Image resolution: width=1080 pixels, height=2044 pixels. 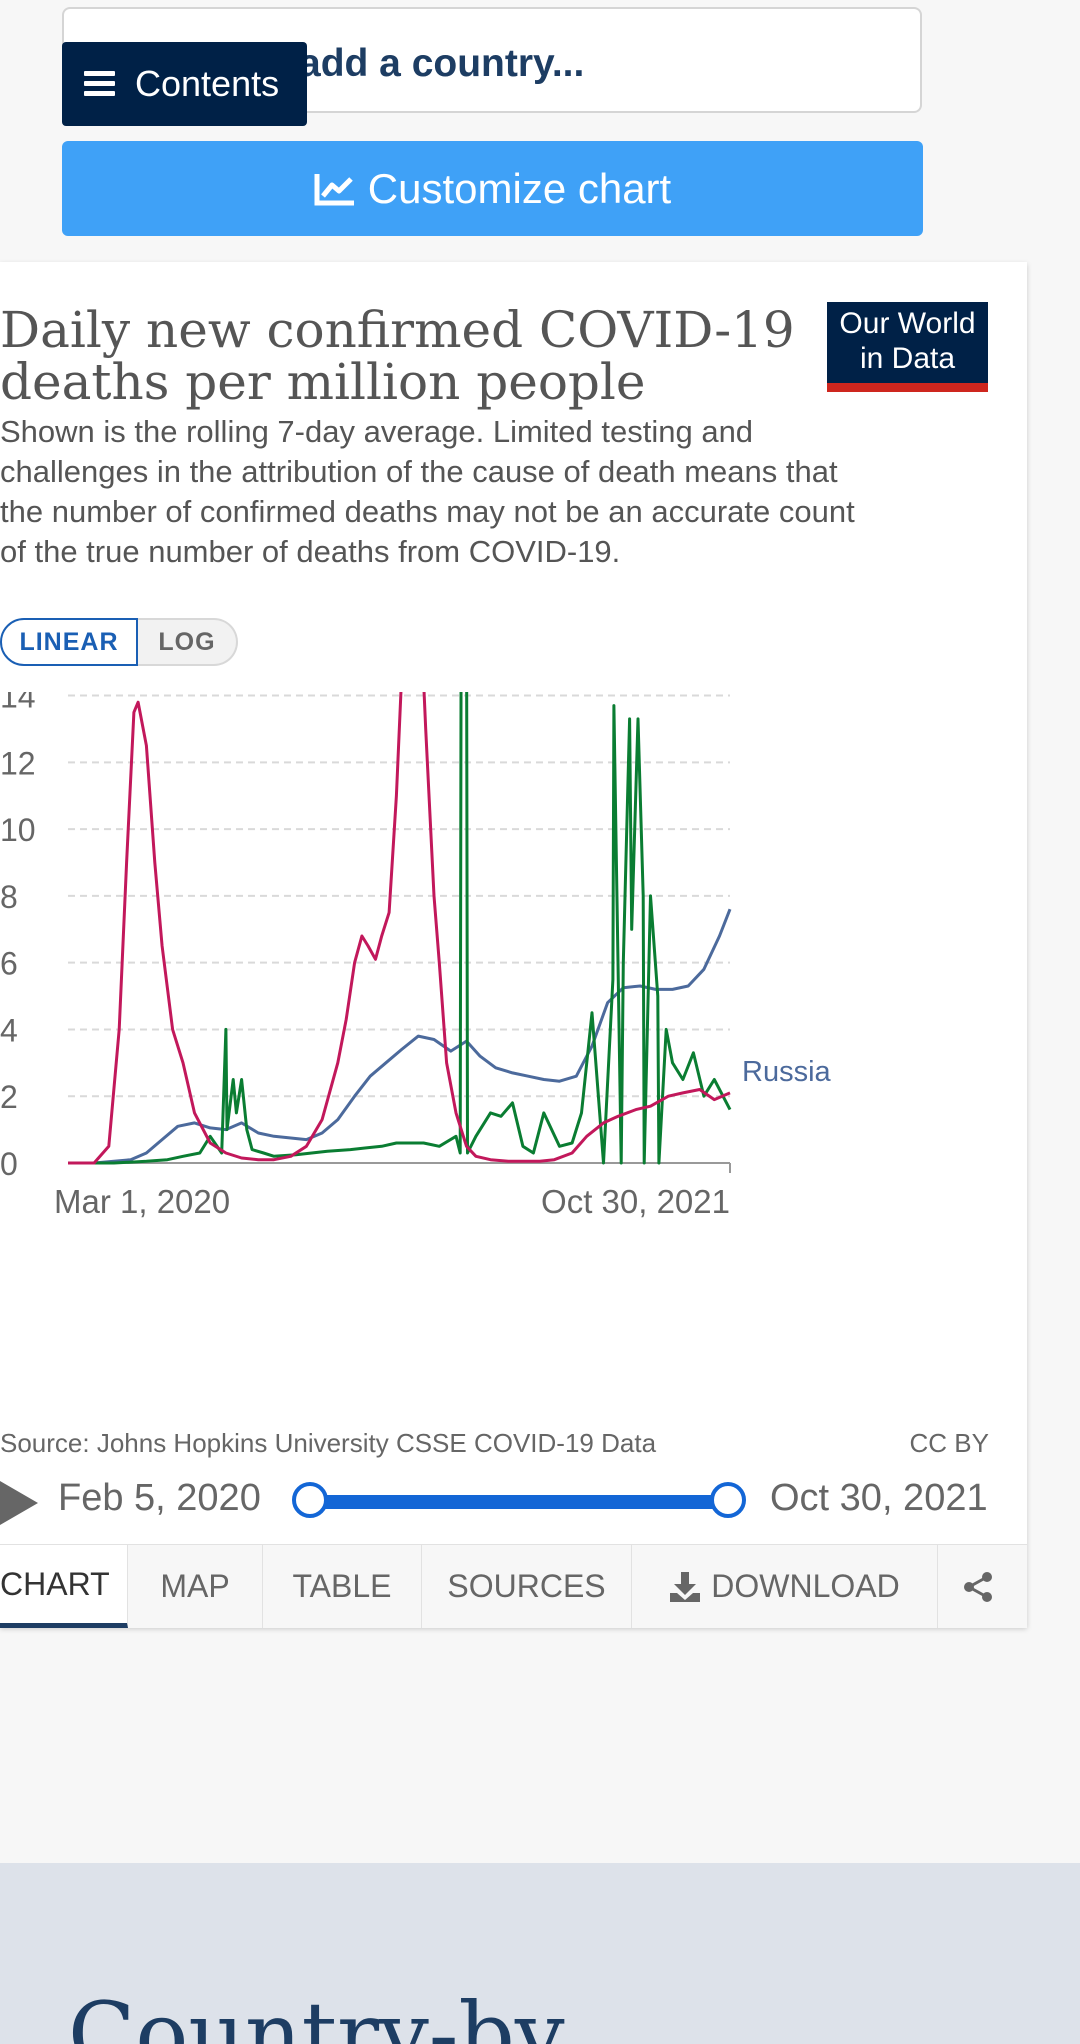 I want to click on y-tick-label: 10, so click(x=18, y=830).